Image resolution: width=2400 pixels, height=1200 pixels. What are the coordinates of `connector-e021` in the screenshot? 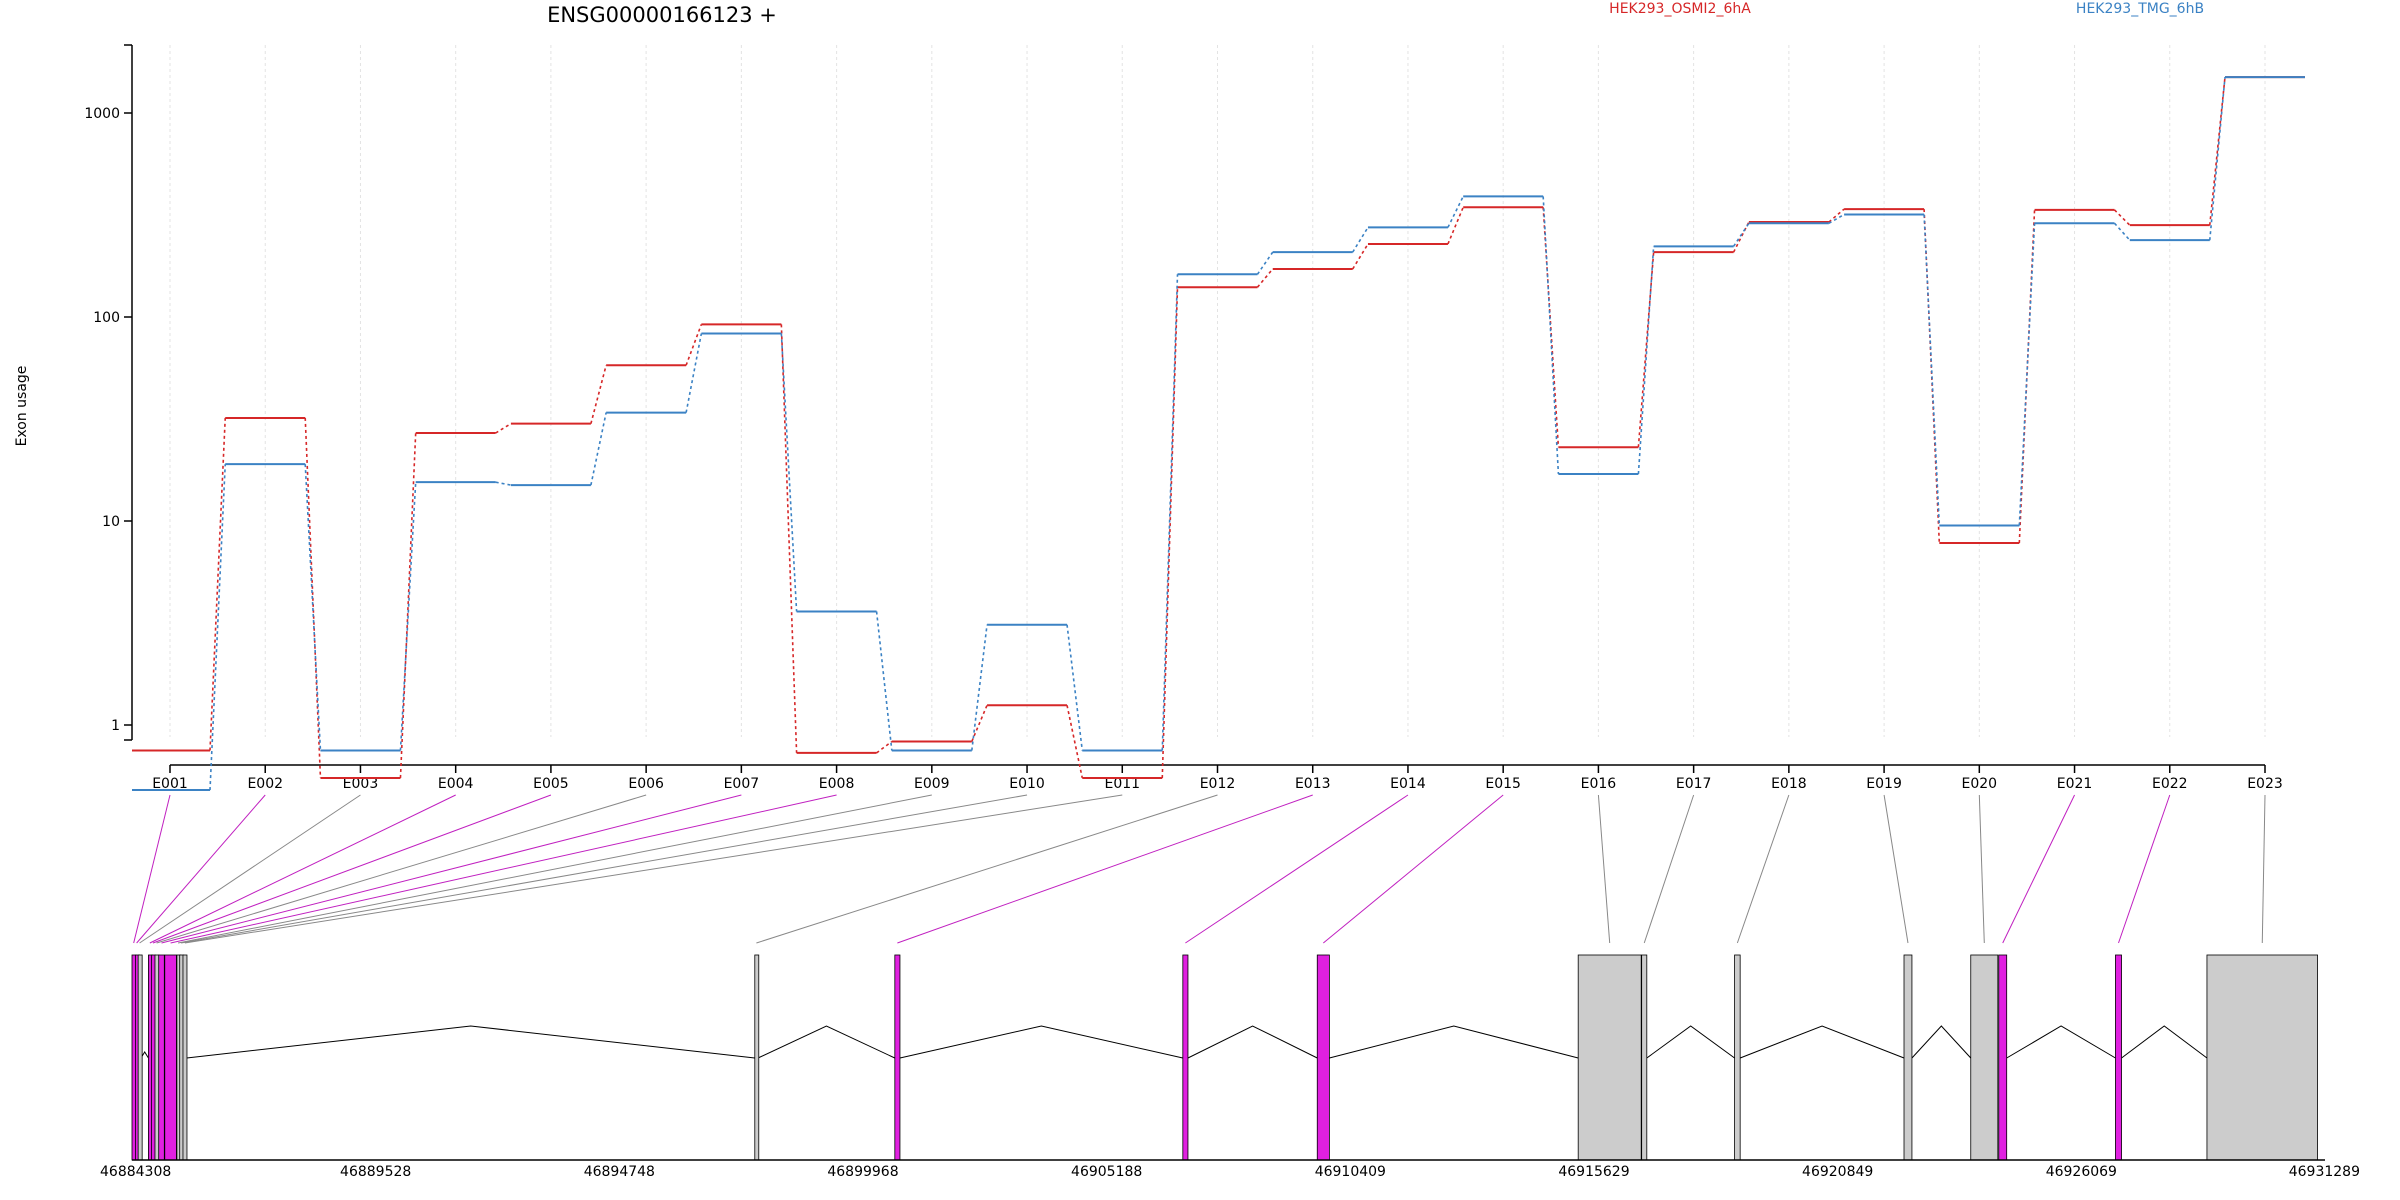 It's located at (2038, 869).